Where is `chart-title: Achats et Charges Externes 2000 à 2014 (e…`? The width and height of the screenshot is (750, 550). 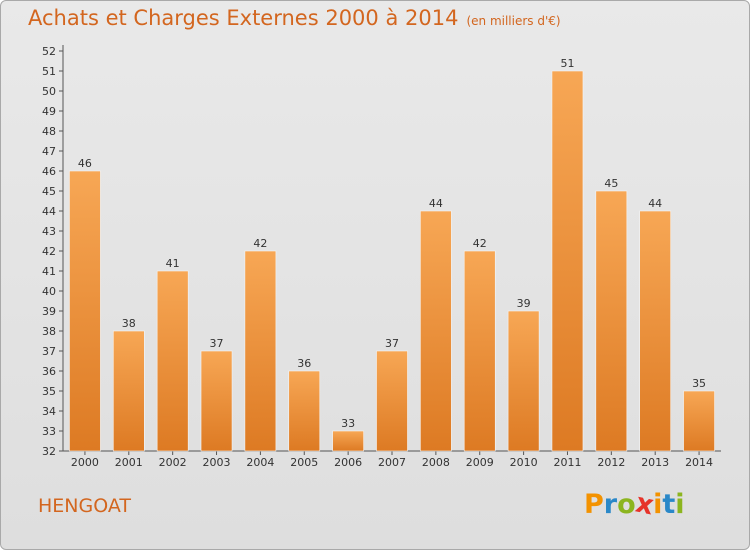
chart-title: Achats et Charges Externes 2000 à 2014 (e… is located at coordinates (294, 18).